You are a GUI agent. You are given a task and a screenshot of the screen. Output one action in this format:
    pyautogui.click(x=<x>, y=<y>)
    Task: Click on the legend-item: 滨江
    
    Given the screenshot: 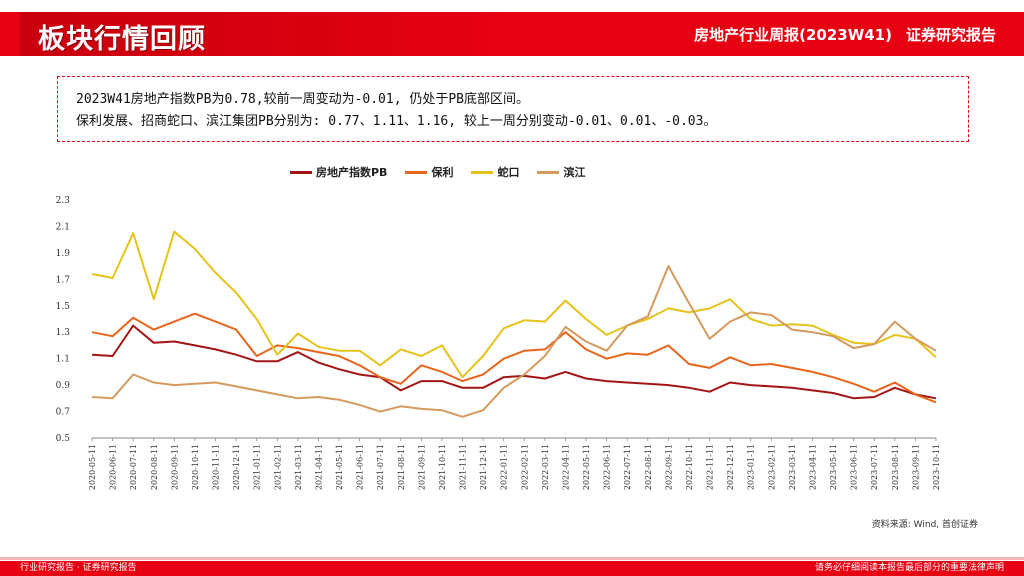 What is the action you would take?
    pyautogui.click(x=561, y=172)
    